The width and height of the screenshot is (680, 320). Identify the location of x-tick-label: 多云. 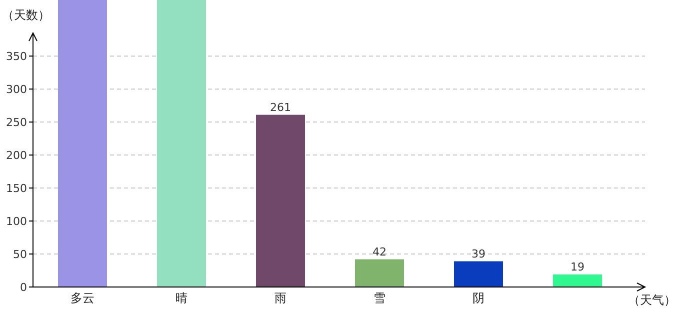
(82, 298).